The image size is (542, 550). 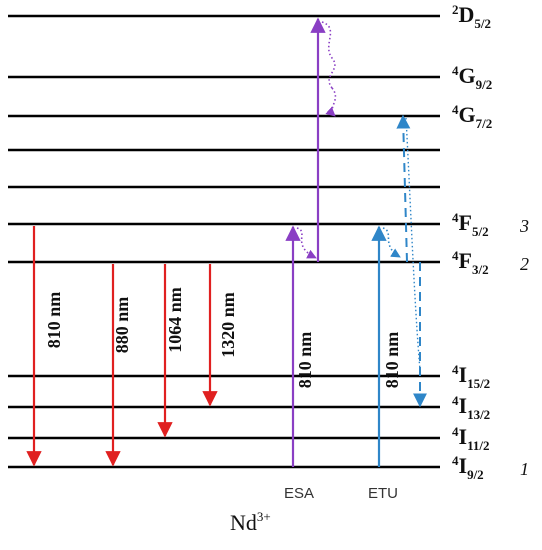 I want to click on etu-caption: ETU, so click(x=383, y=493).